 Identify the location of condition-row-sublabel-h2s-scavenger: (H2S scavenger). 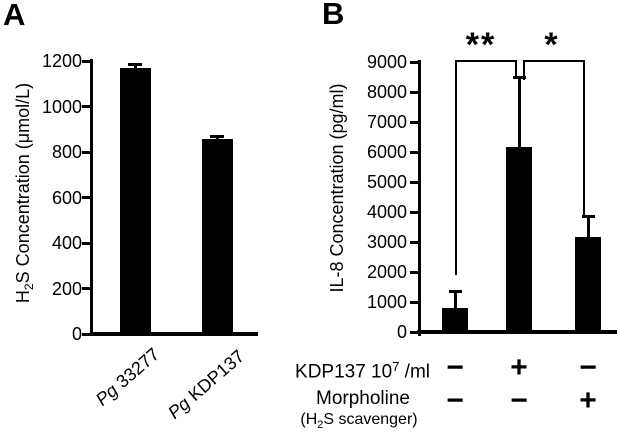
(359, 422).